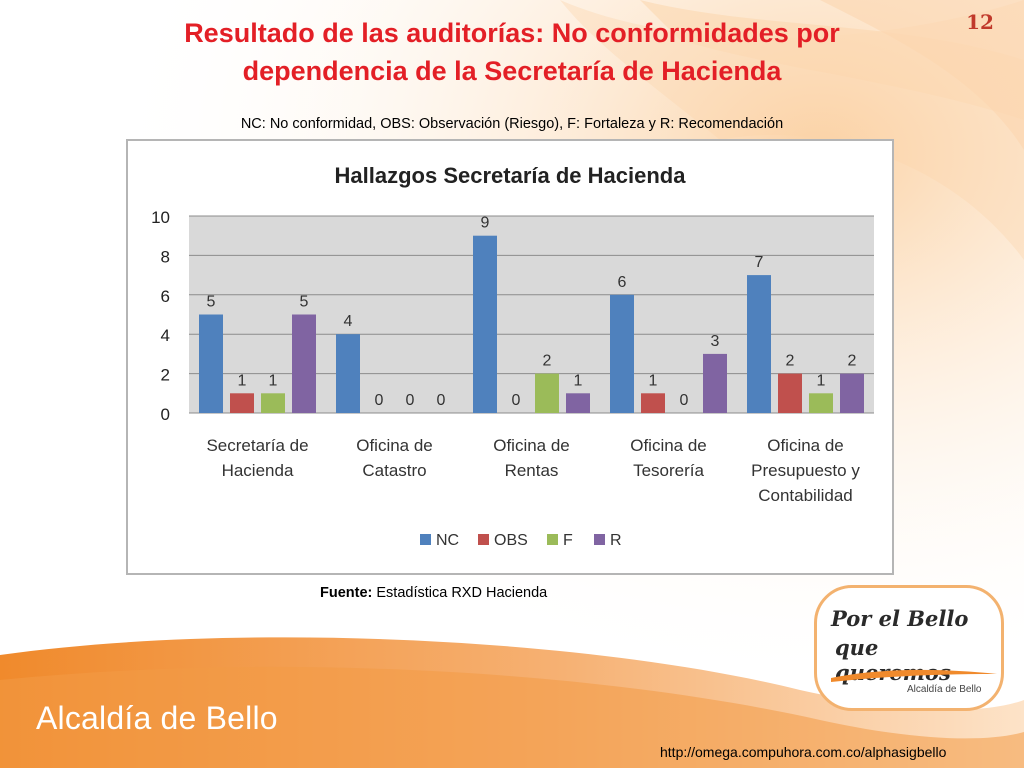  Describe the element at coordinates (568, 540) in the screenshot. I see `legend-label-f: F` at that location.